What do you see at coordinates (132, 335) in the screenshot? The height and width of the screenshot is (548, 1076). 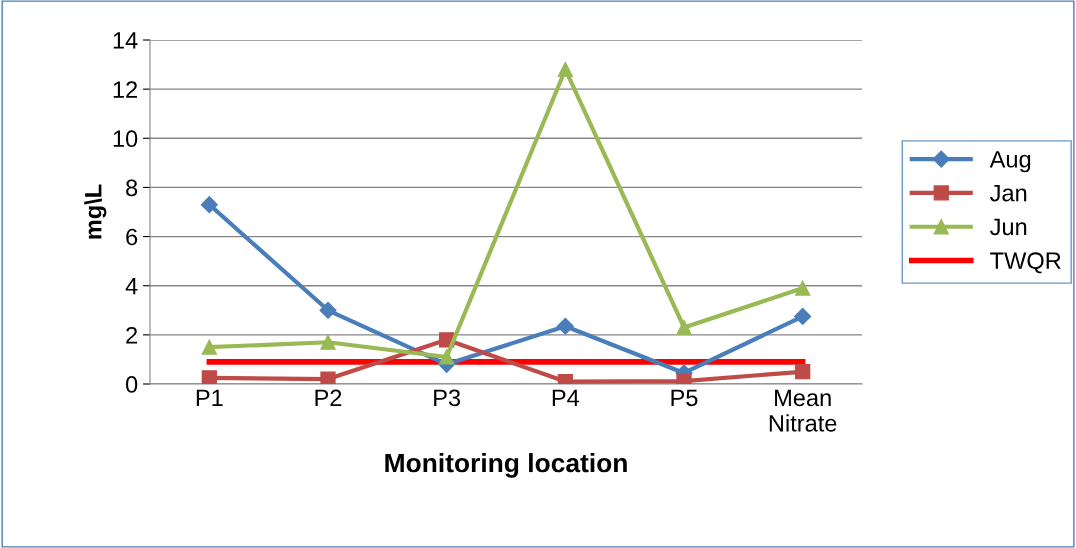 I see `y-tick-label: 2` at bounding box center [132, 335].